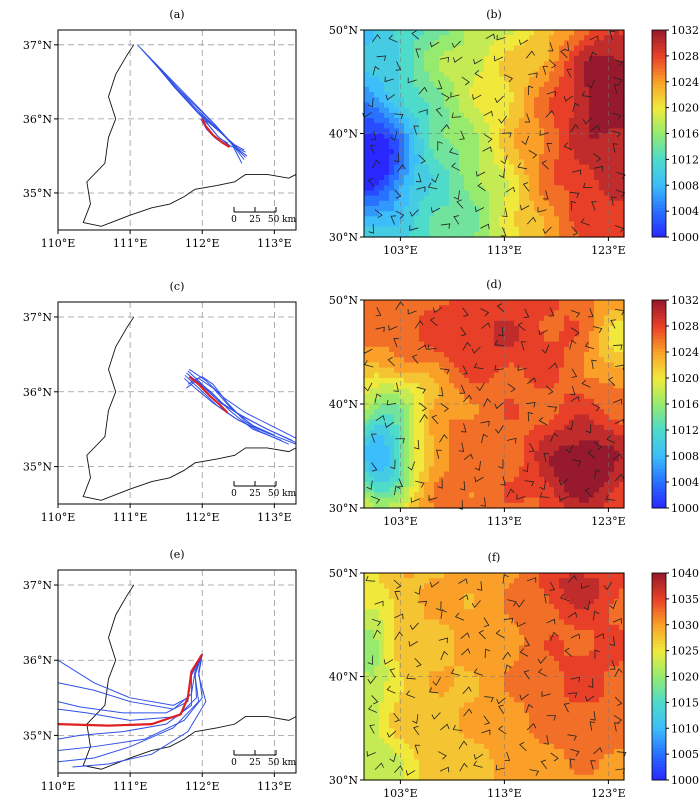 This screenshot has width=700, height=807. What do you see at coordinates (478, 675) in the screenshot?
I see `panel-f: 103°E 113°E 123°E30°N40°N50°N(f)` at bounding box center [478, 675].